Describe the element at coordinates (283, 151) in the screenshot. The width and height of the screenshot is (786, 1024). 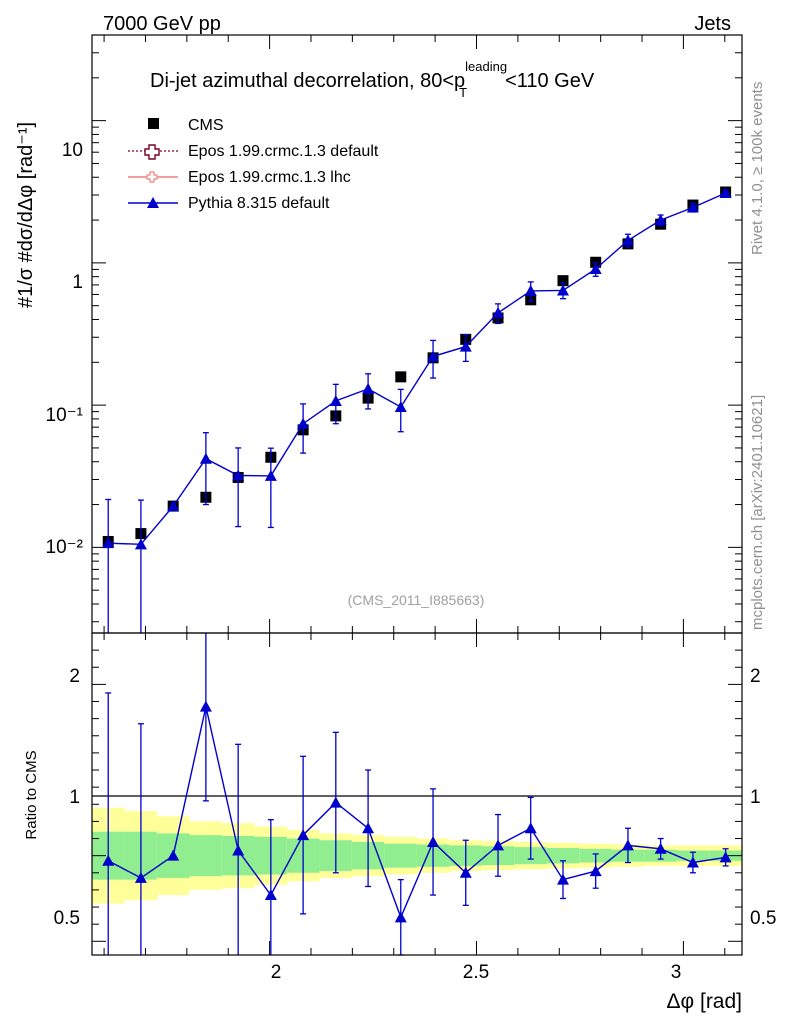
I see `legend-label-epos-default: Epos 1.99.crmc.1.3 default` at that location.